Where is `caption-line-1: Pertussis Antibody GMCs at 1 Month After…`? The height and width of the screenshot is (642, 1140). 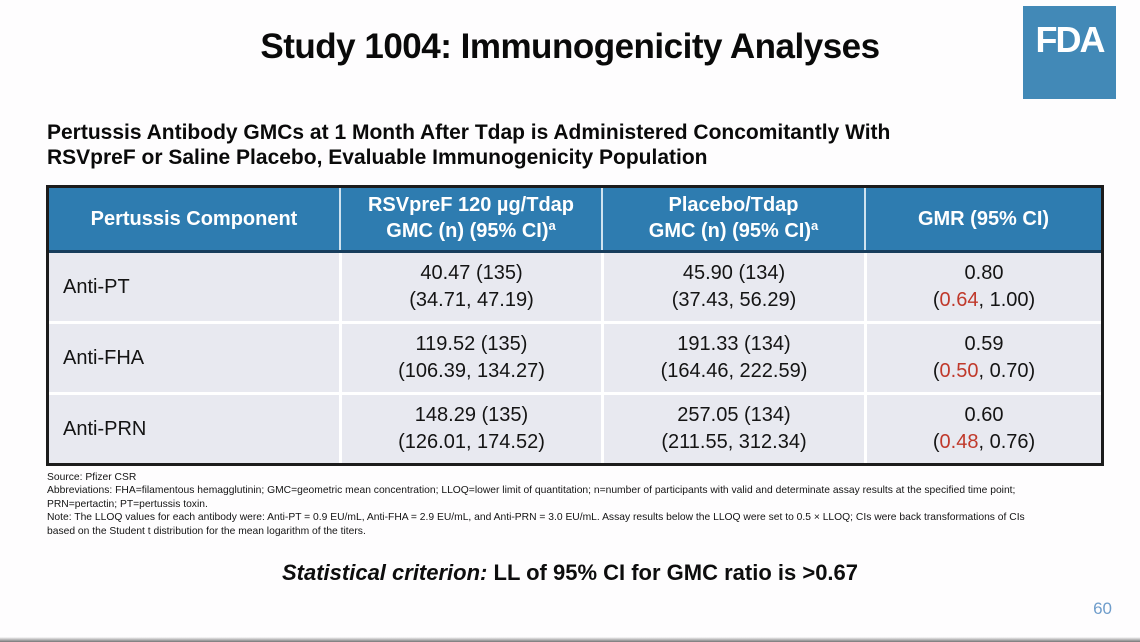 caption-line-1: Pertussis Antibody GMCs at 1 Month After… is located at coordinates (469, 132).